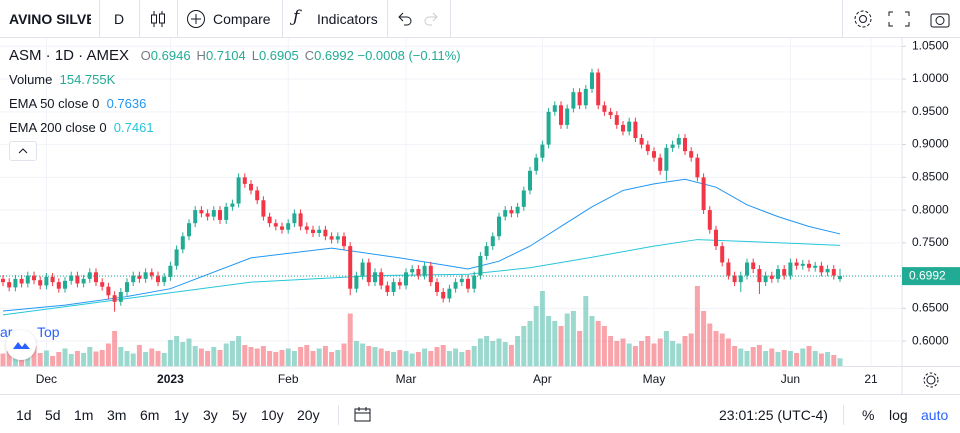 This screenshot has width=960, height=433. Describe the element at coordinates (309, 55) in the screenshot. I see `ohlc-letter: C` at that location.